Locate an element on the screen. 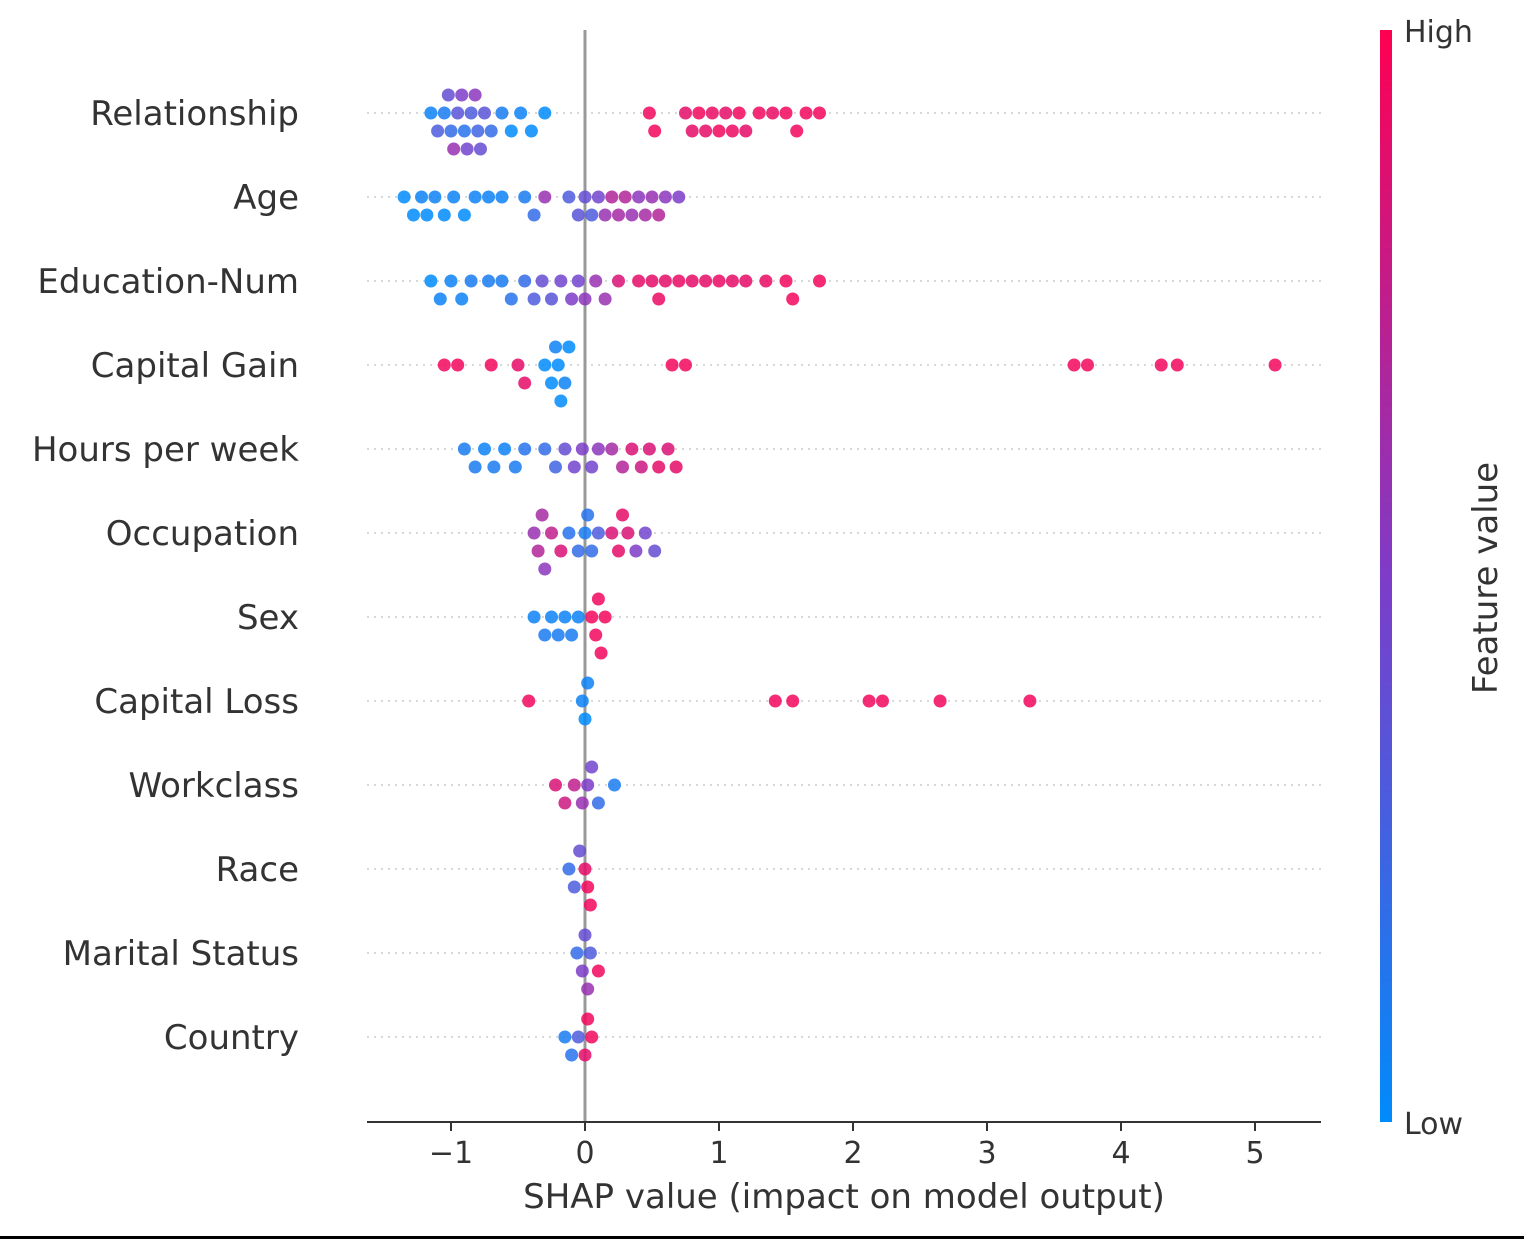 The image size is (1524, 1240). x-tick-label: 3 is located at coordinates (986, 1153).